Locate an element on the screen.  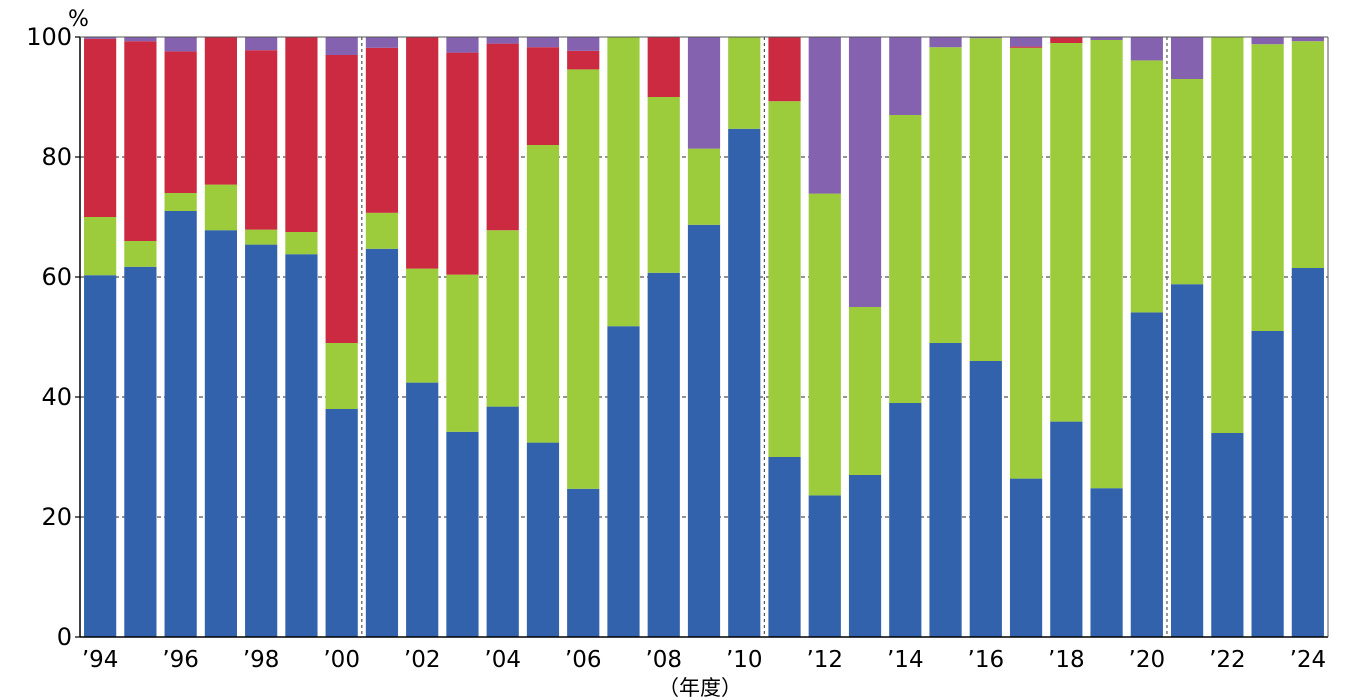
y-tick-label: 0 is located at coordinates (64, 637).